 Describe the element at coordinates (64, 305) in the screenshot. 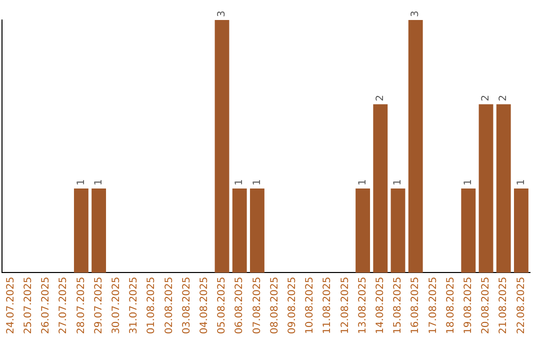

I see `x-tick-label: 27.07.2025` at that location.